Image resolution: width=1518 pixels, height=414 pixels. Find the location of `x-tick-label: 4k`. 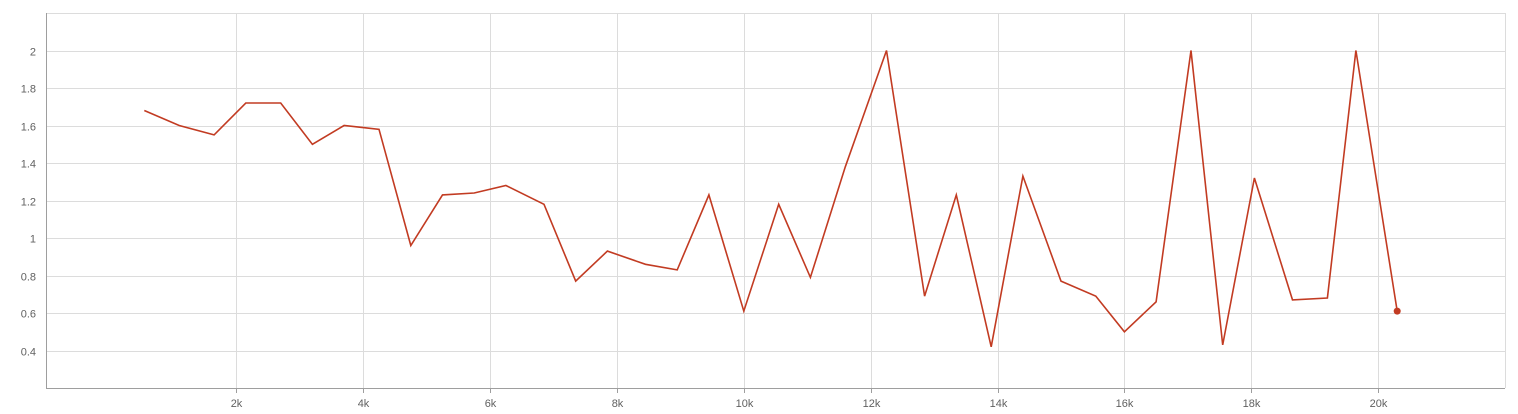

x-tick-label: 4k is located at coordinates (364, 404).